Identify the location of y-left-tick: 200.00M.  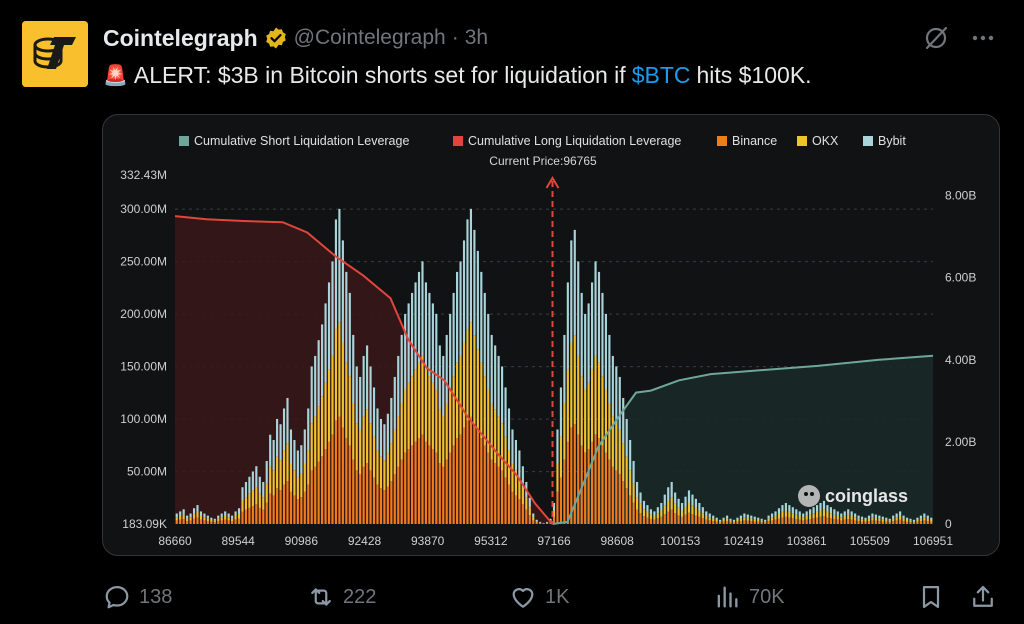
(143, 314).